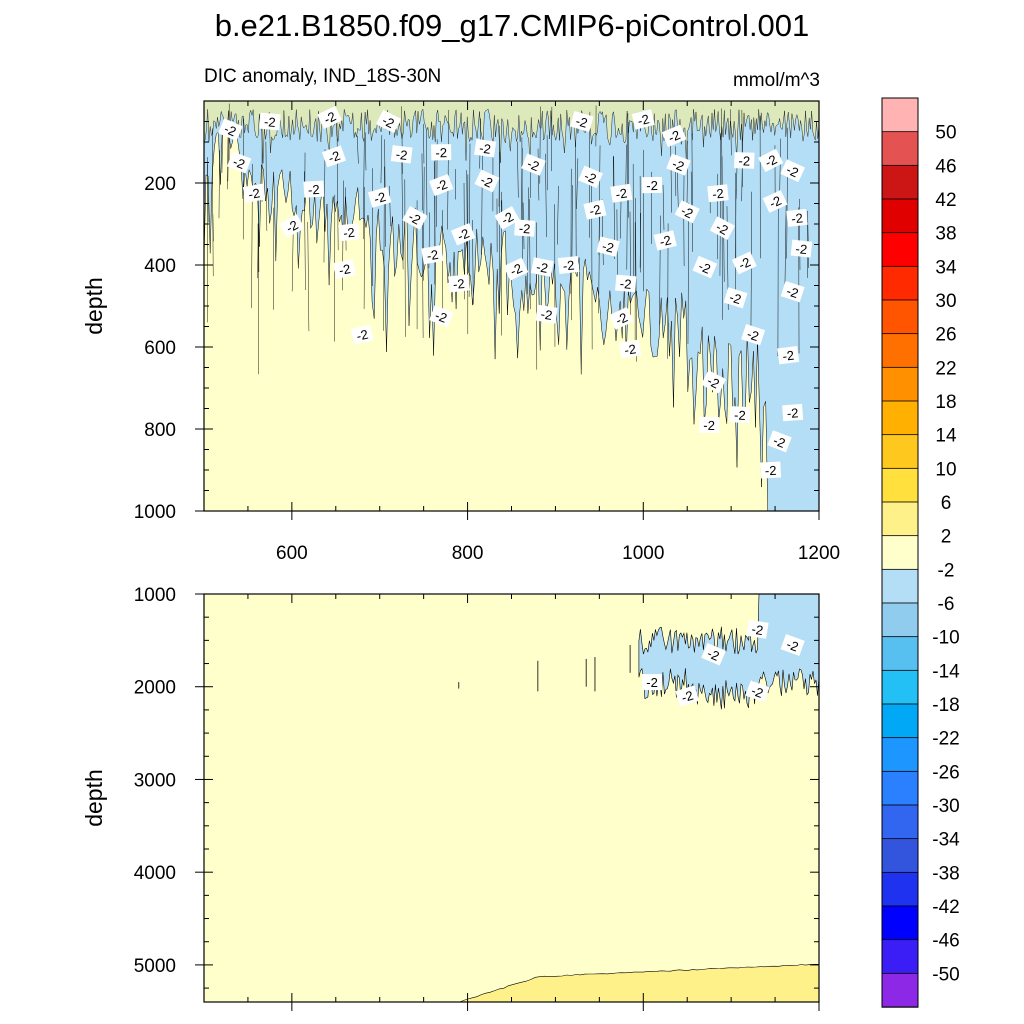 The height and width of the screenshot is (1024, 1024). Describe the element at coordinates (155, 966) in the screenshot. I see `y-tick-label: 5000` at that location.